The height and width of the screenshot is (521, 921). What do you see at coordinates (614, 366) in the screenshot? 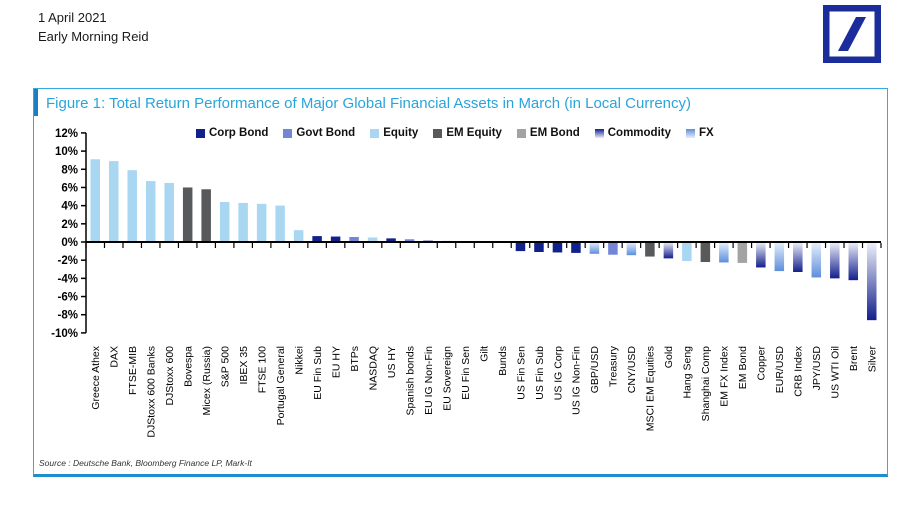
I see `x-axis-label: Treasury` at bounding box center [614, 366].